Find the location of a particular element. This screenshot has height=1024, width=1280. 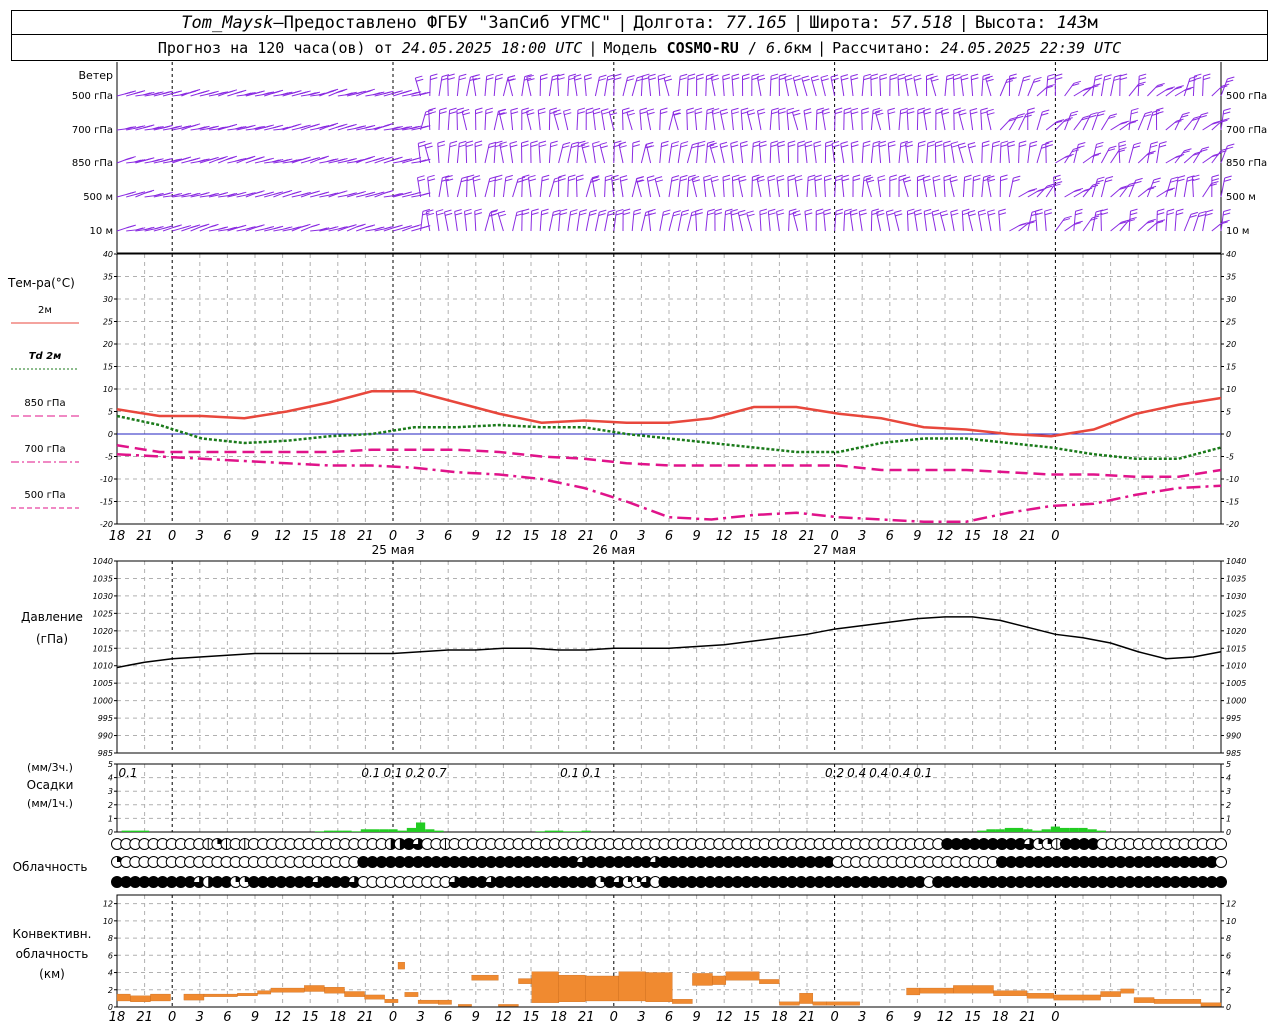

y-tick-label: 0 is located at coordinates (110, 832).